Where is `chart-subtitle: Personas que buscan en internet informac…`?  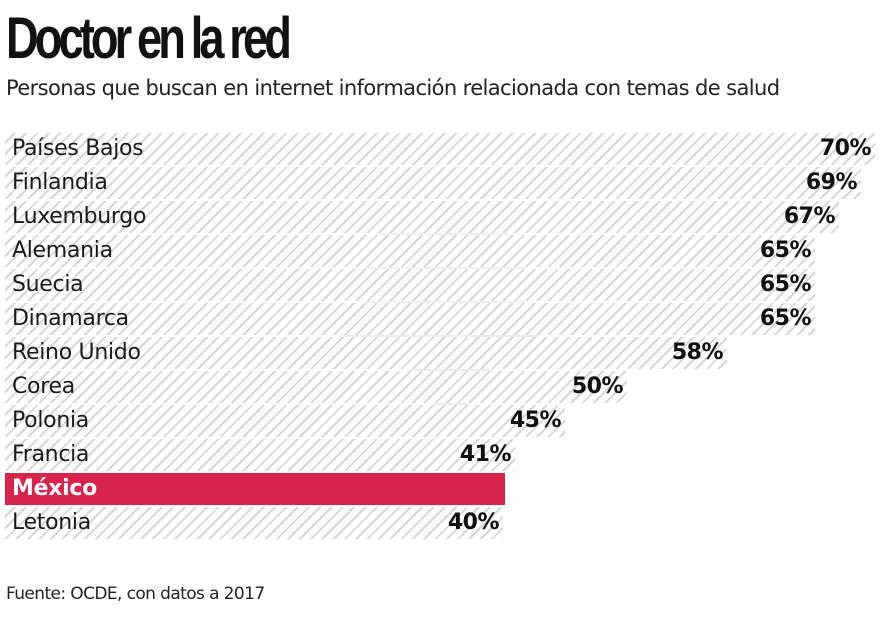
chart-subtitle: Personas que buscan en internet informac… is located at coordinates (393, 88).